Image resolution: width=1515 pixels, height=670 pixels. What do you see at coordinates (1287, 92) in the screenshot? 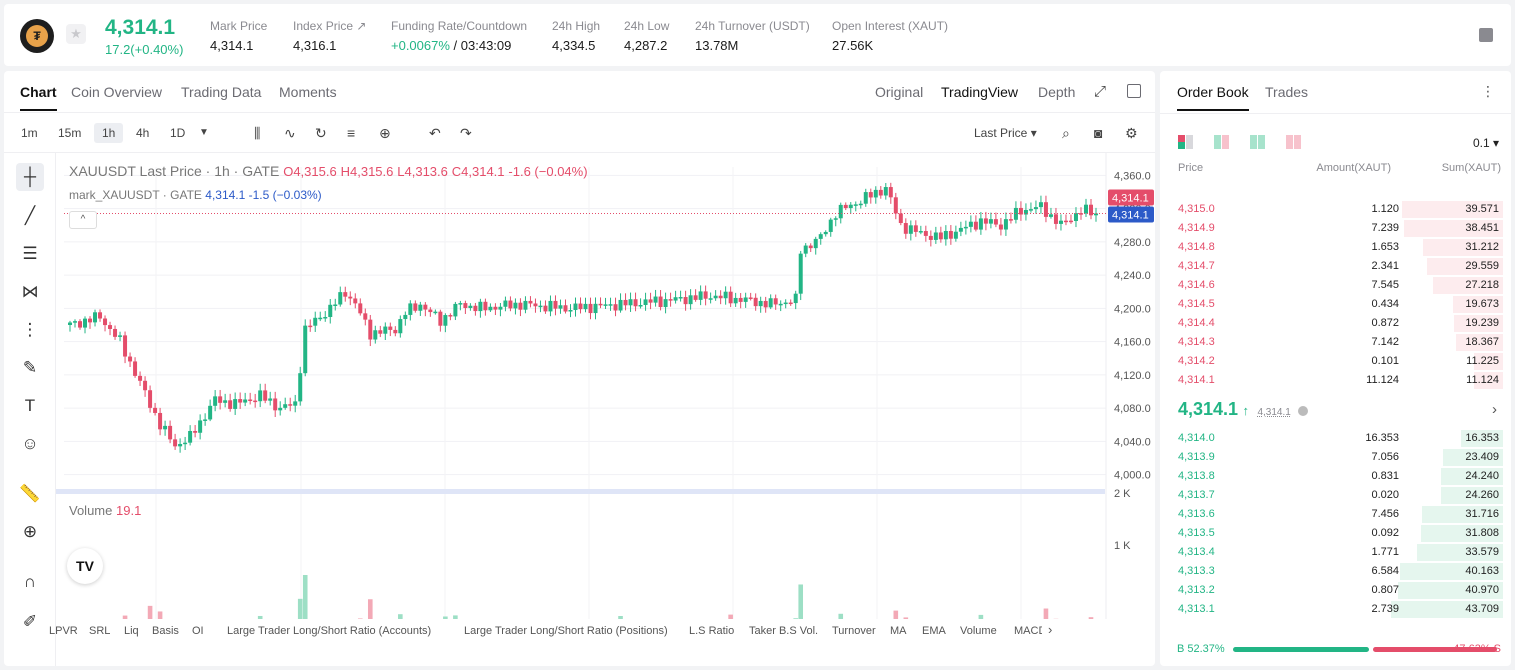
I see `tab-trades: Trades` at bounding box center [1287, 92].